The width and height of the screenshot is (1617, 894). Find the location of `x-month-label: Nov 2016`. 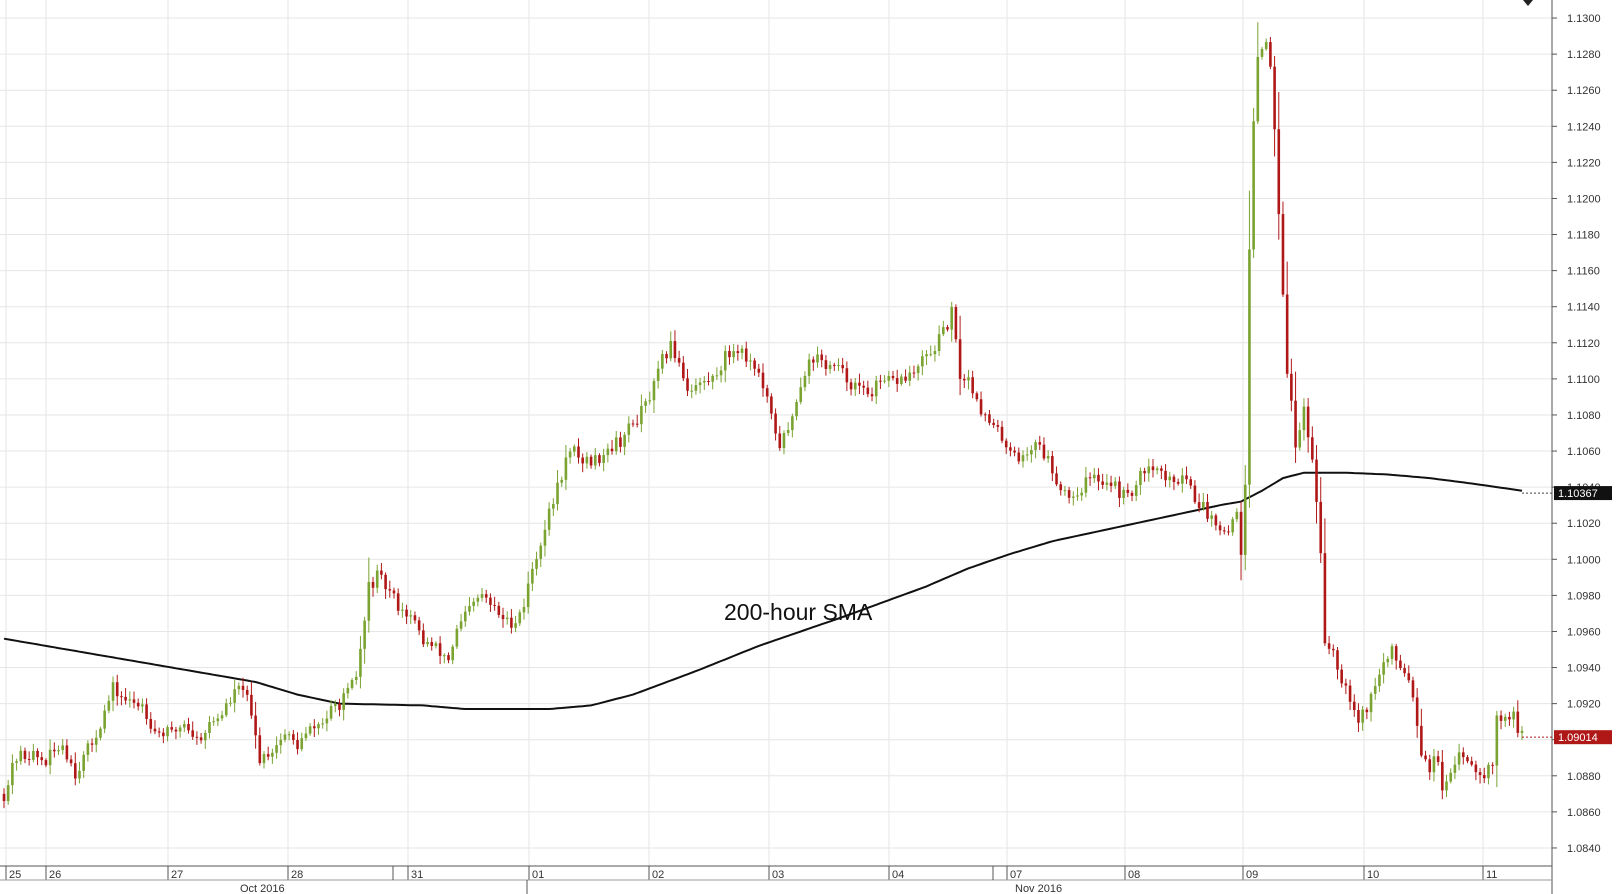

x-month-label: Nov 2016 is located at coordinates (1038, 888).